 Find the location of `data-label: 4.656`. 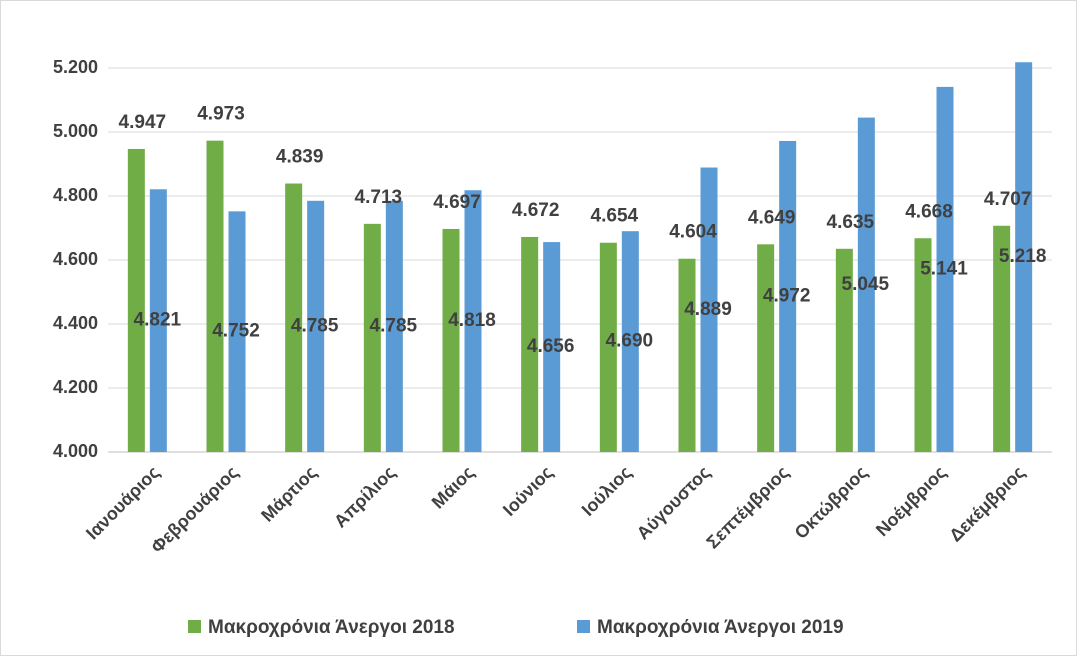

data-label: 4.656 is located at coordinates (551, 346).